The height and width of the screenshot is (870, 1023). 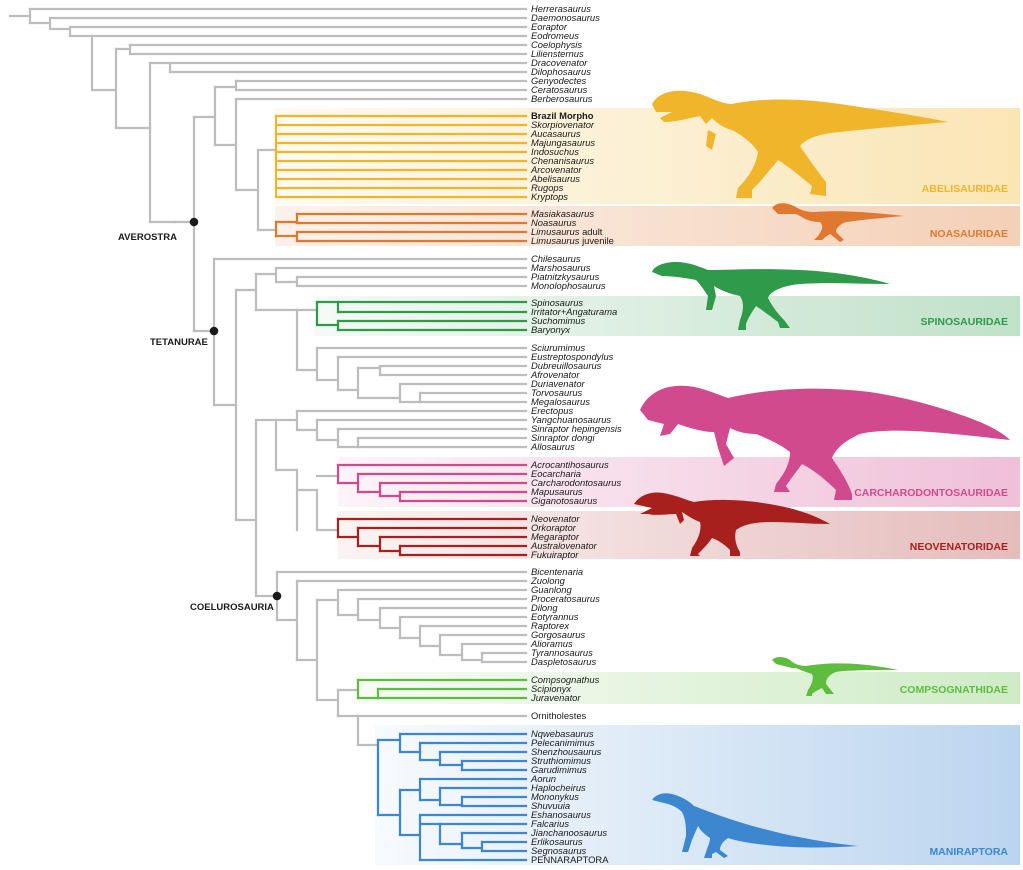 I want to click on spinosauridae-label: SPINOSAURIDAE, so click(x=964, y=322).